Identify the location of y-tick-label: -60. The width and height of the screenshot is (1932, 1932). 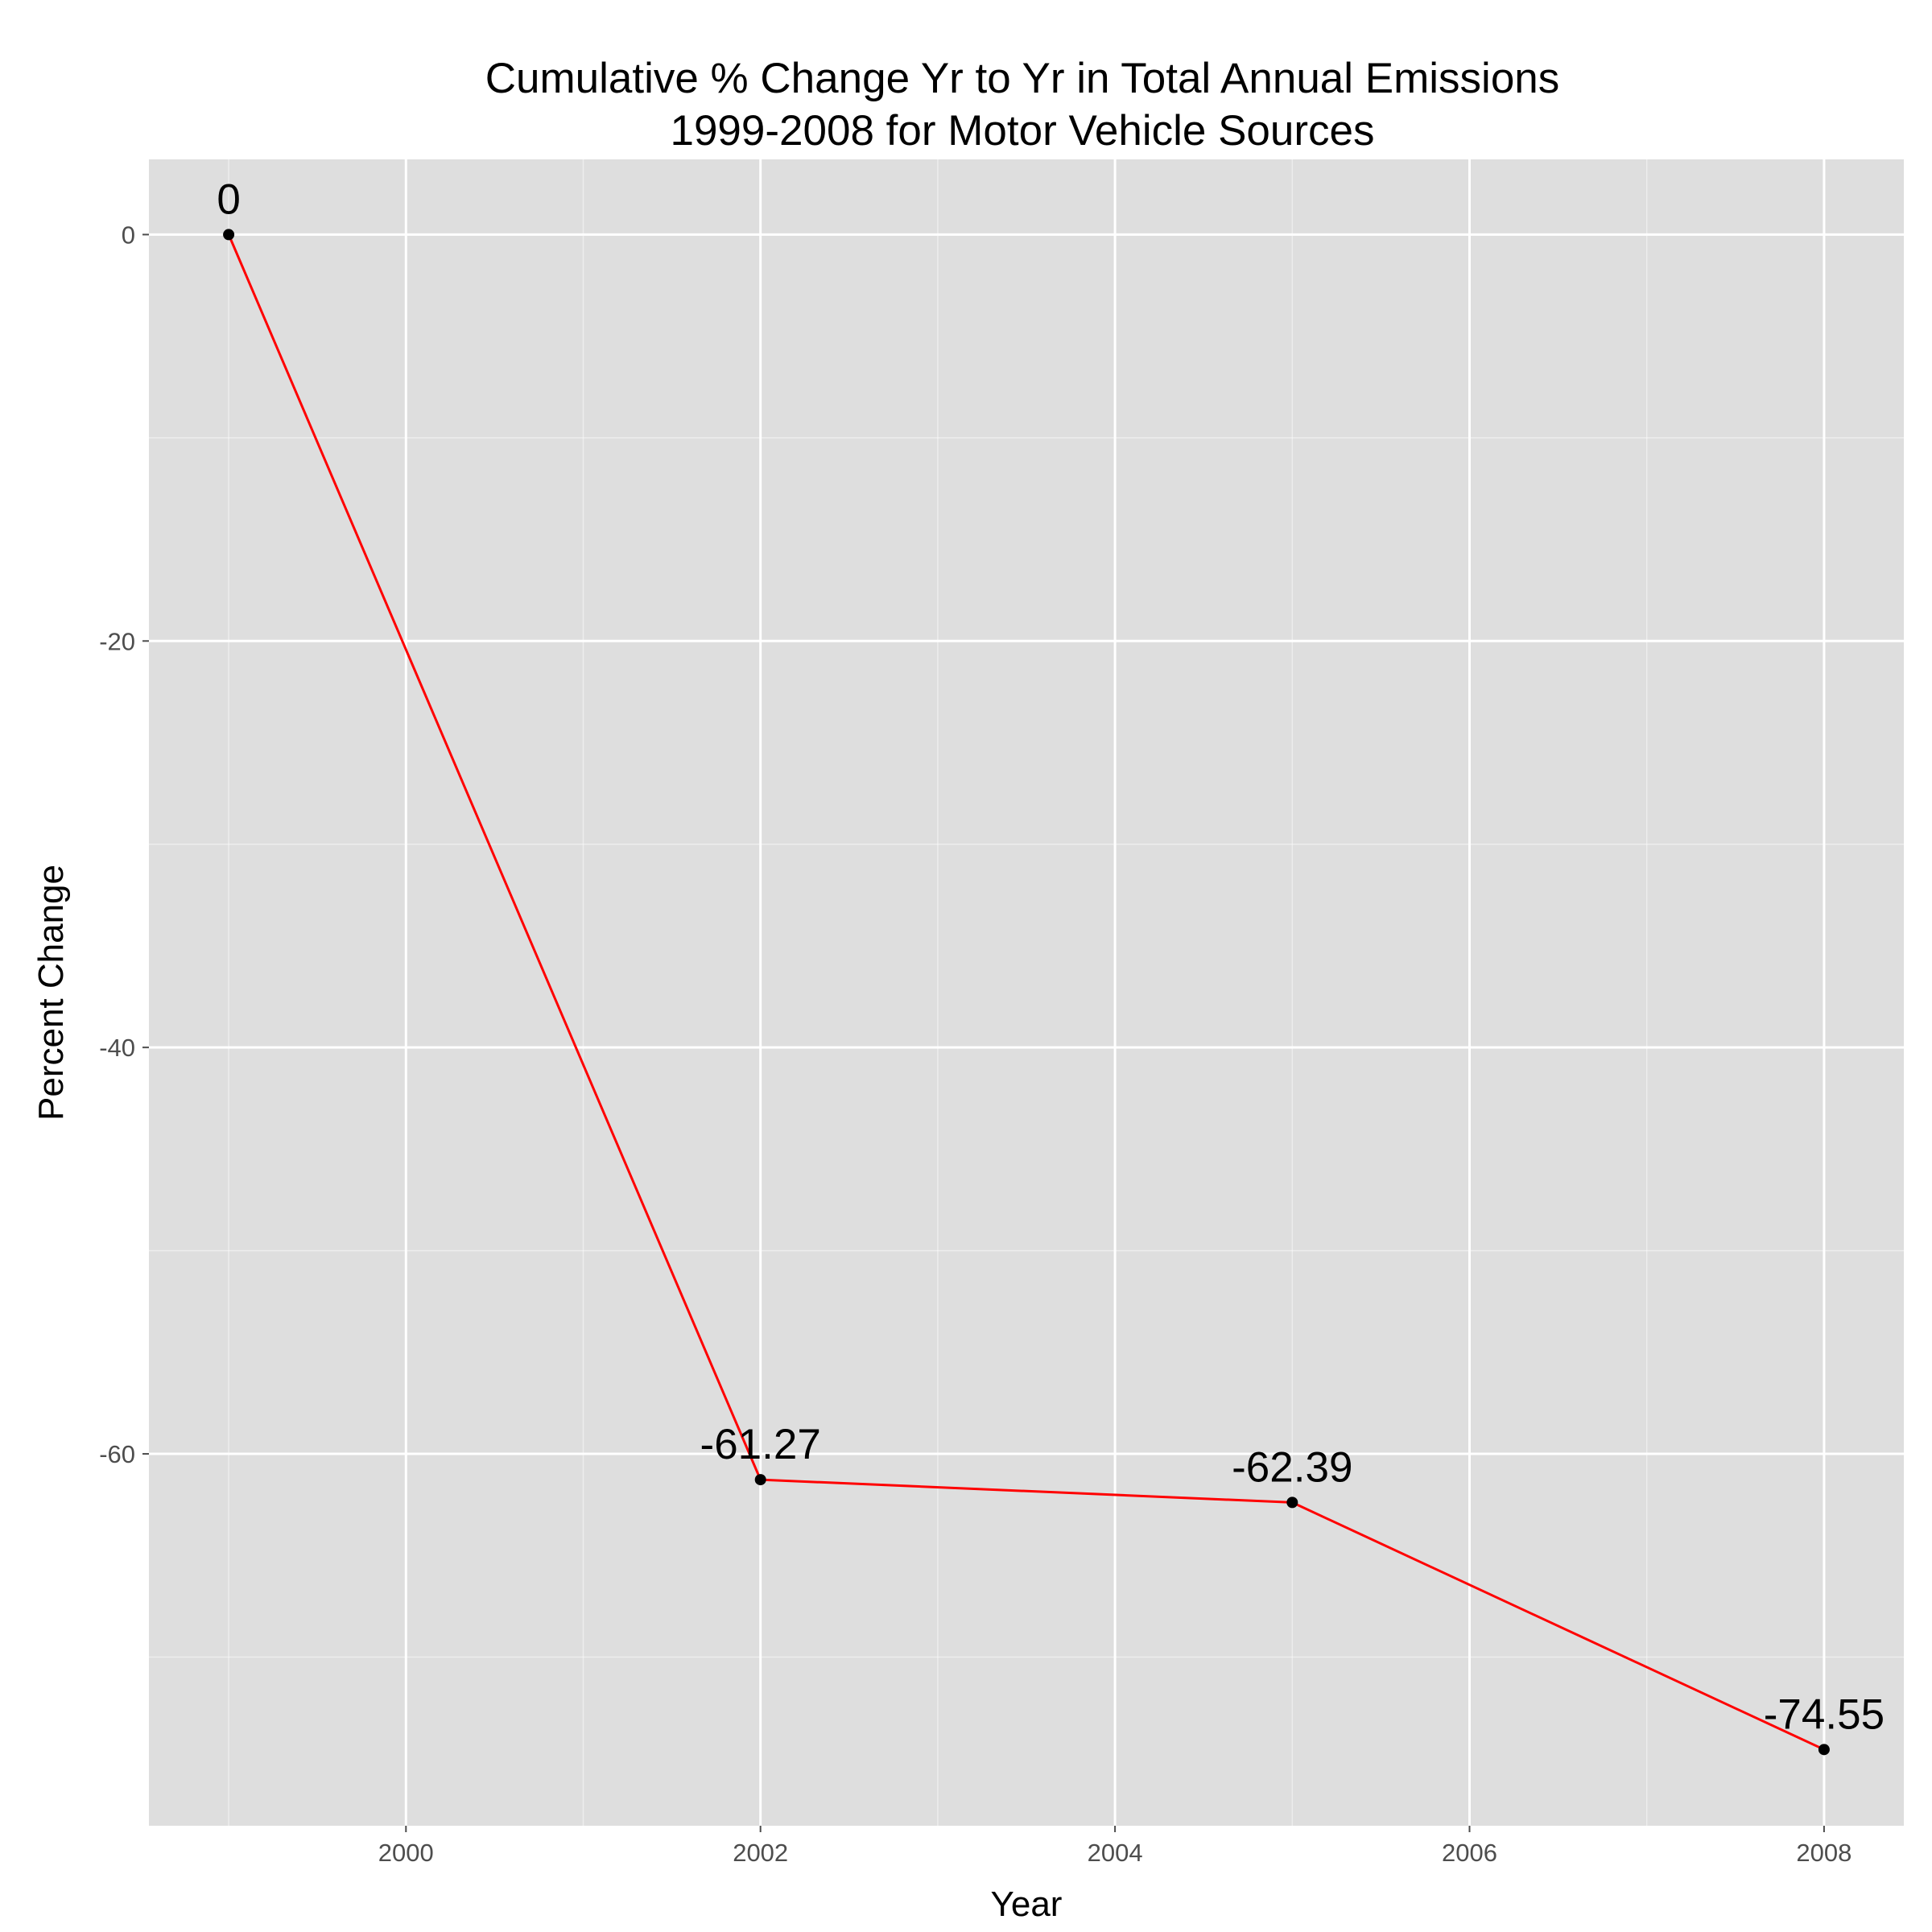
(117, 1454).